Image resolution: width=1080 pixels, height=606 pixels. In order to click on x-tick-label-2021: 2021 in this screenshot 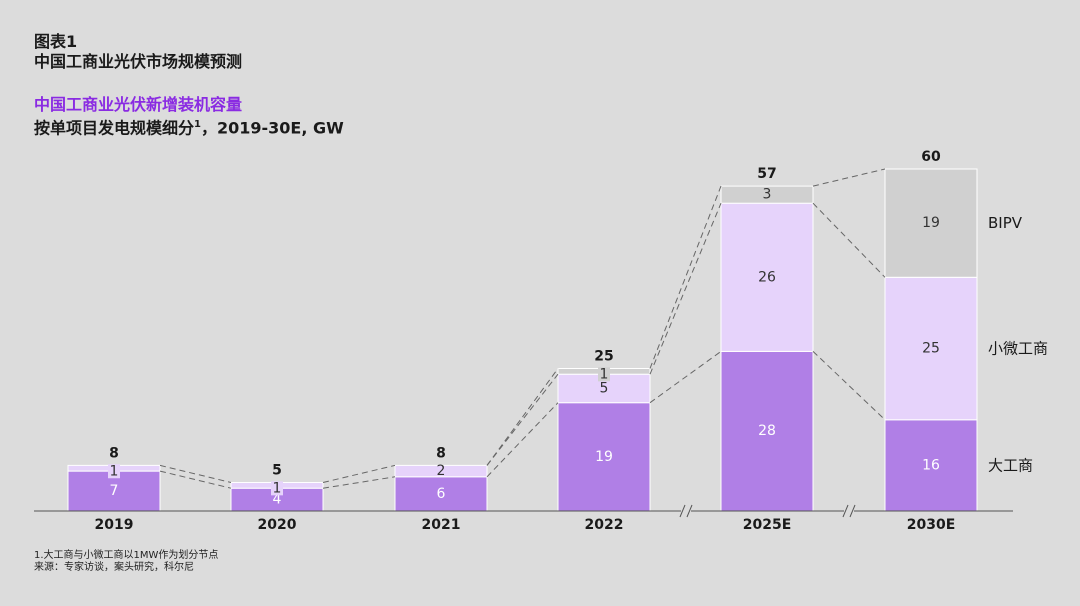, I will do `click(441, 525)`.